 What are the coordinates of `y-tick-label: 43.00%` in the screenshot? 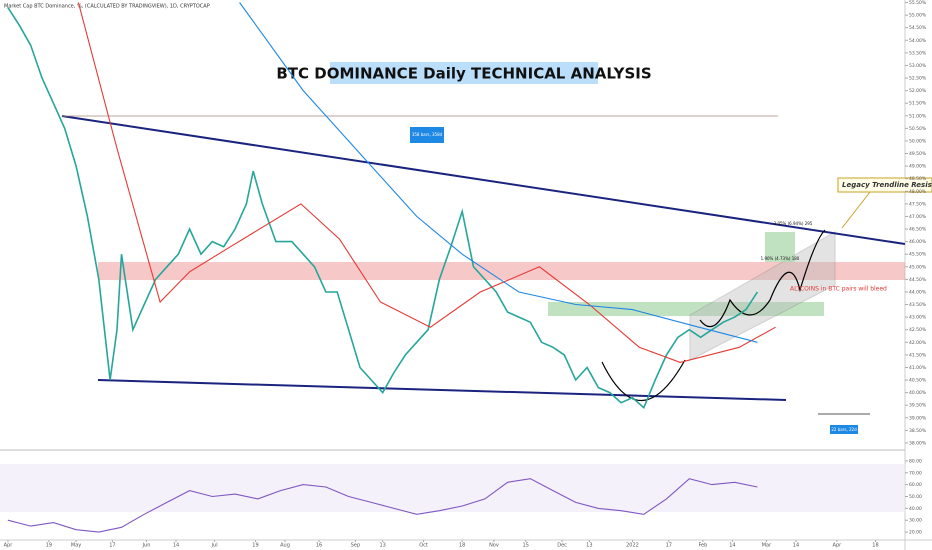 It's located at (918, 318).